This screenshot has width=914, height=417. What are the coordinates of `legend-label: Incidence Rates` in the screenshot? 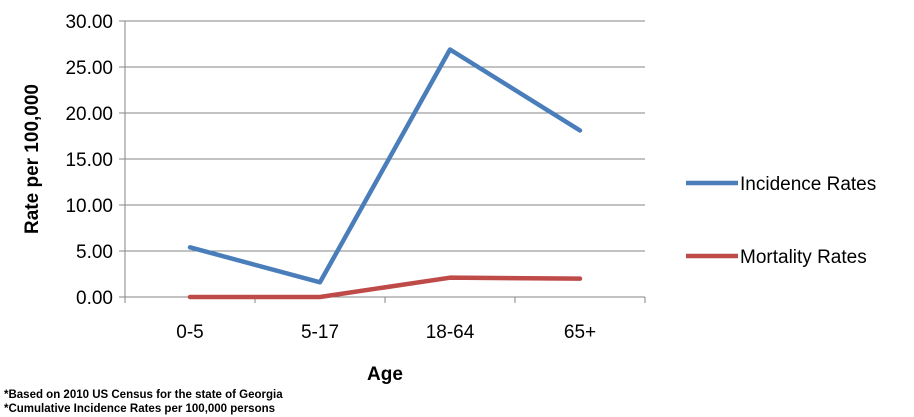 It's located at (808, 184).